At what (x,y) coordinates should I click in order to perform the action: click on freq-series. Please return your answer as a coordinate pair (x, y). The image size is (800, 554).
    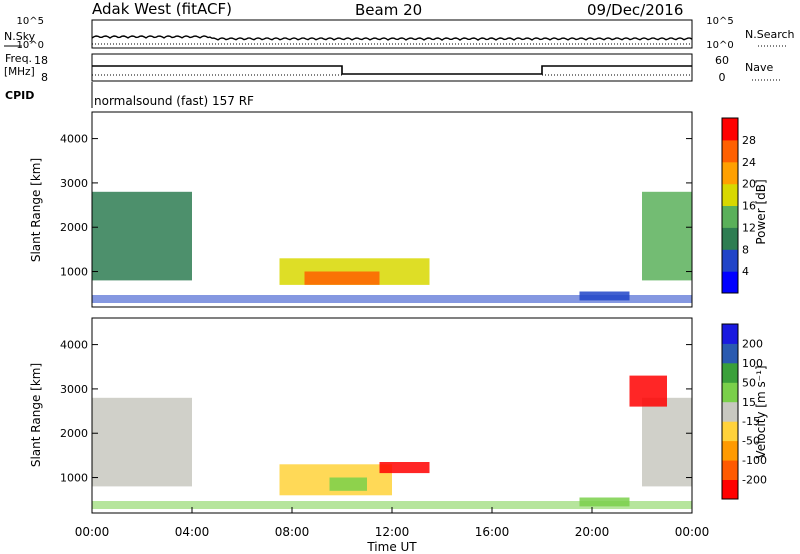
    Looking at the image, I should click on (392, 70).